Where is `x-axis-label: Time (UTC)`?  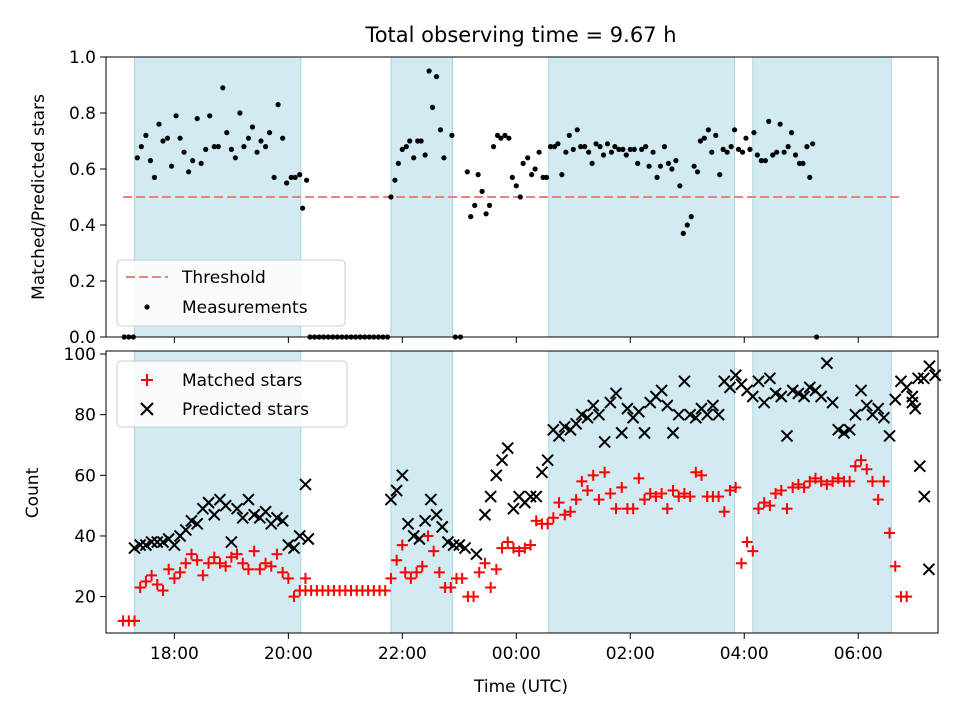
x-axis-label: Time (UTC) is located at coordinates (520, 687).